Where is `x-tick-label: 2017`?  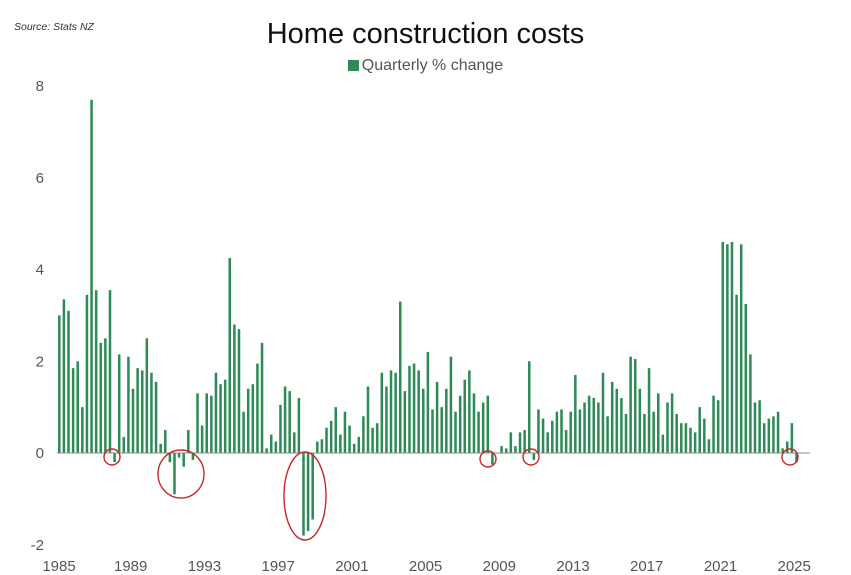
x-tick-label: 2017 is located at coordinates (646, 566).